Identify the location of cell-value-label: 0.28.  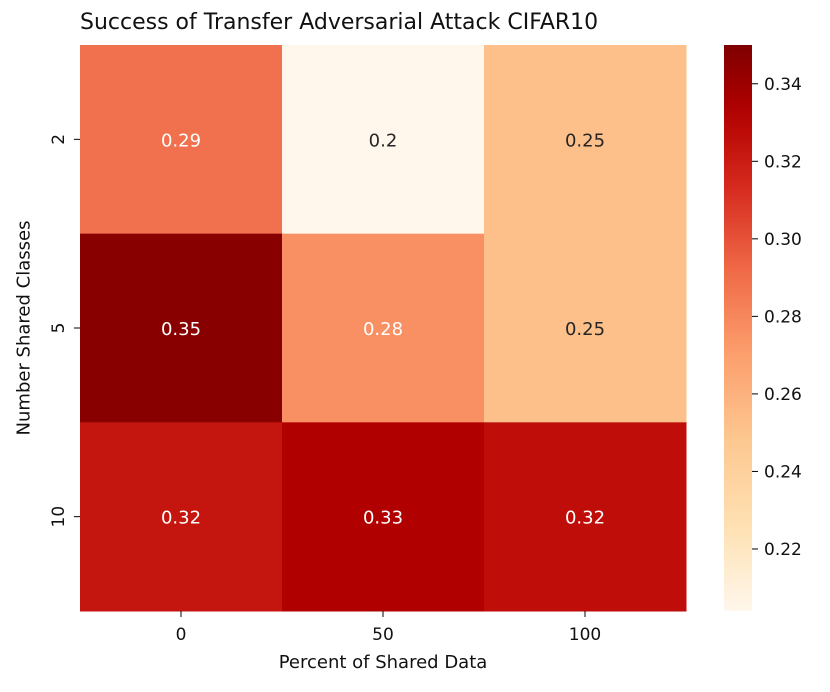
(383, 329).